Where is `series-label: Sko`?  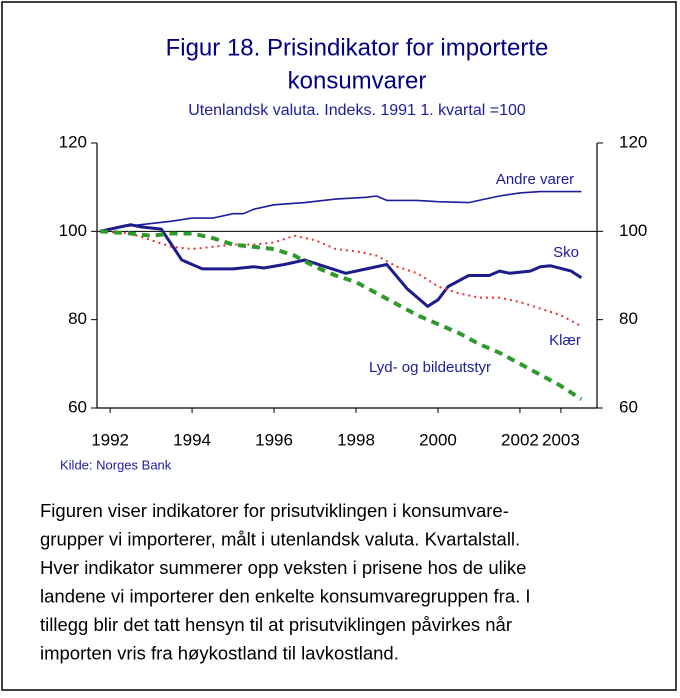 series-label: Sko is located at coordinates (566, 252).